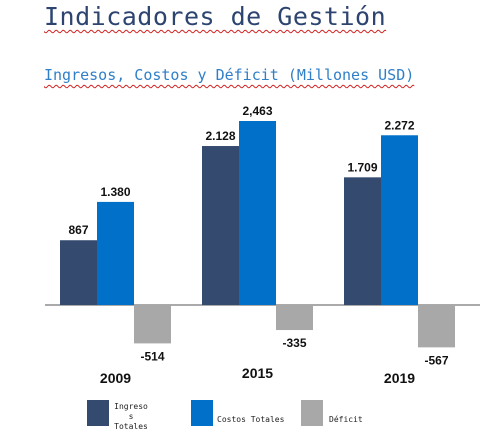 Image resolution: width=500 pixels, height=444 pixels. Describe the element at coordinates (98, 413) in the screenshot. I see `legend-swatch-ingresos` at that location.